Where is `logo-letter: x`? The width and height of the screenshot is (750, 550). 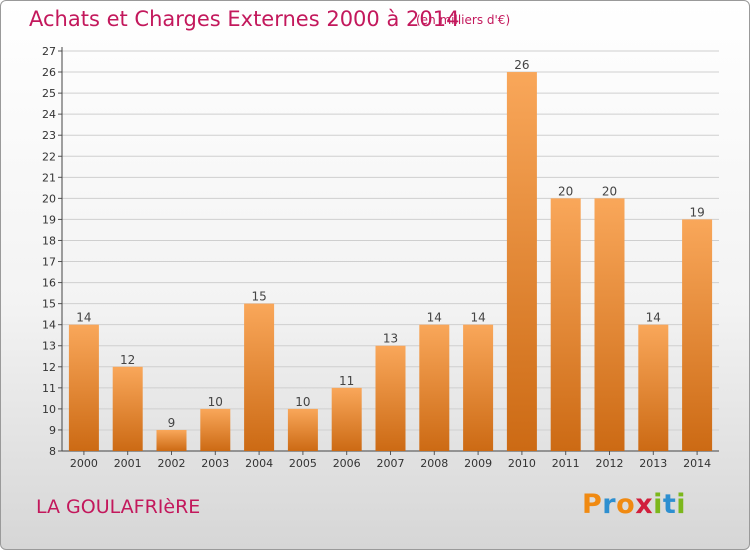 logo-letter: x is located at coordinates (644, 504).